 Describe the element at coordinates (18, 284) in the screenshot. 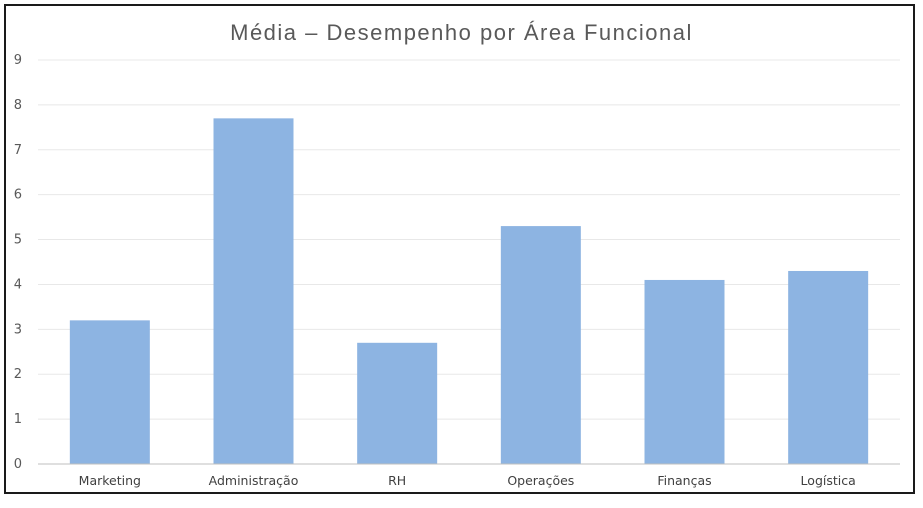

I see `y-tick-label: 4` at that location.